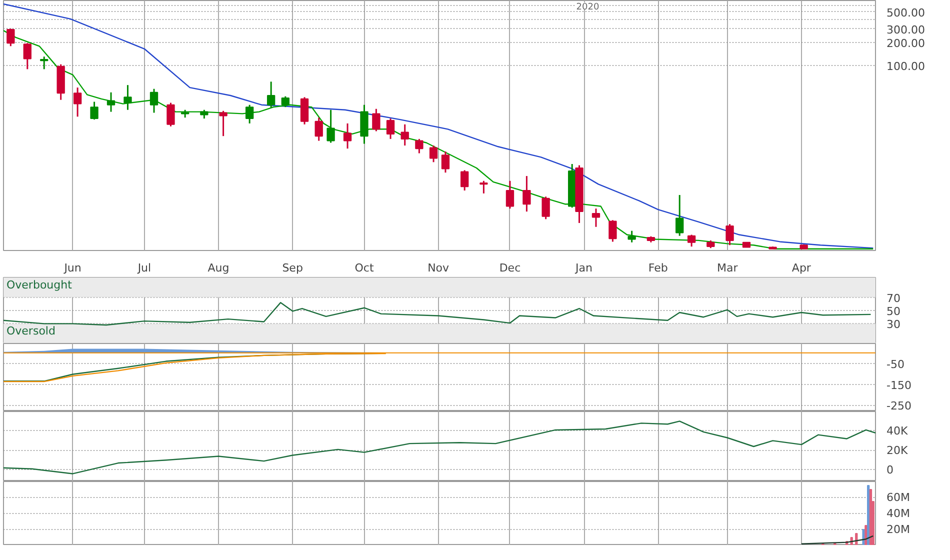 The image size is (950, 560). I want to click on x-tick-label: Jan, so click(583, 268).